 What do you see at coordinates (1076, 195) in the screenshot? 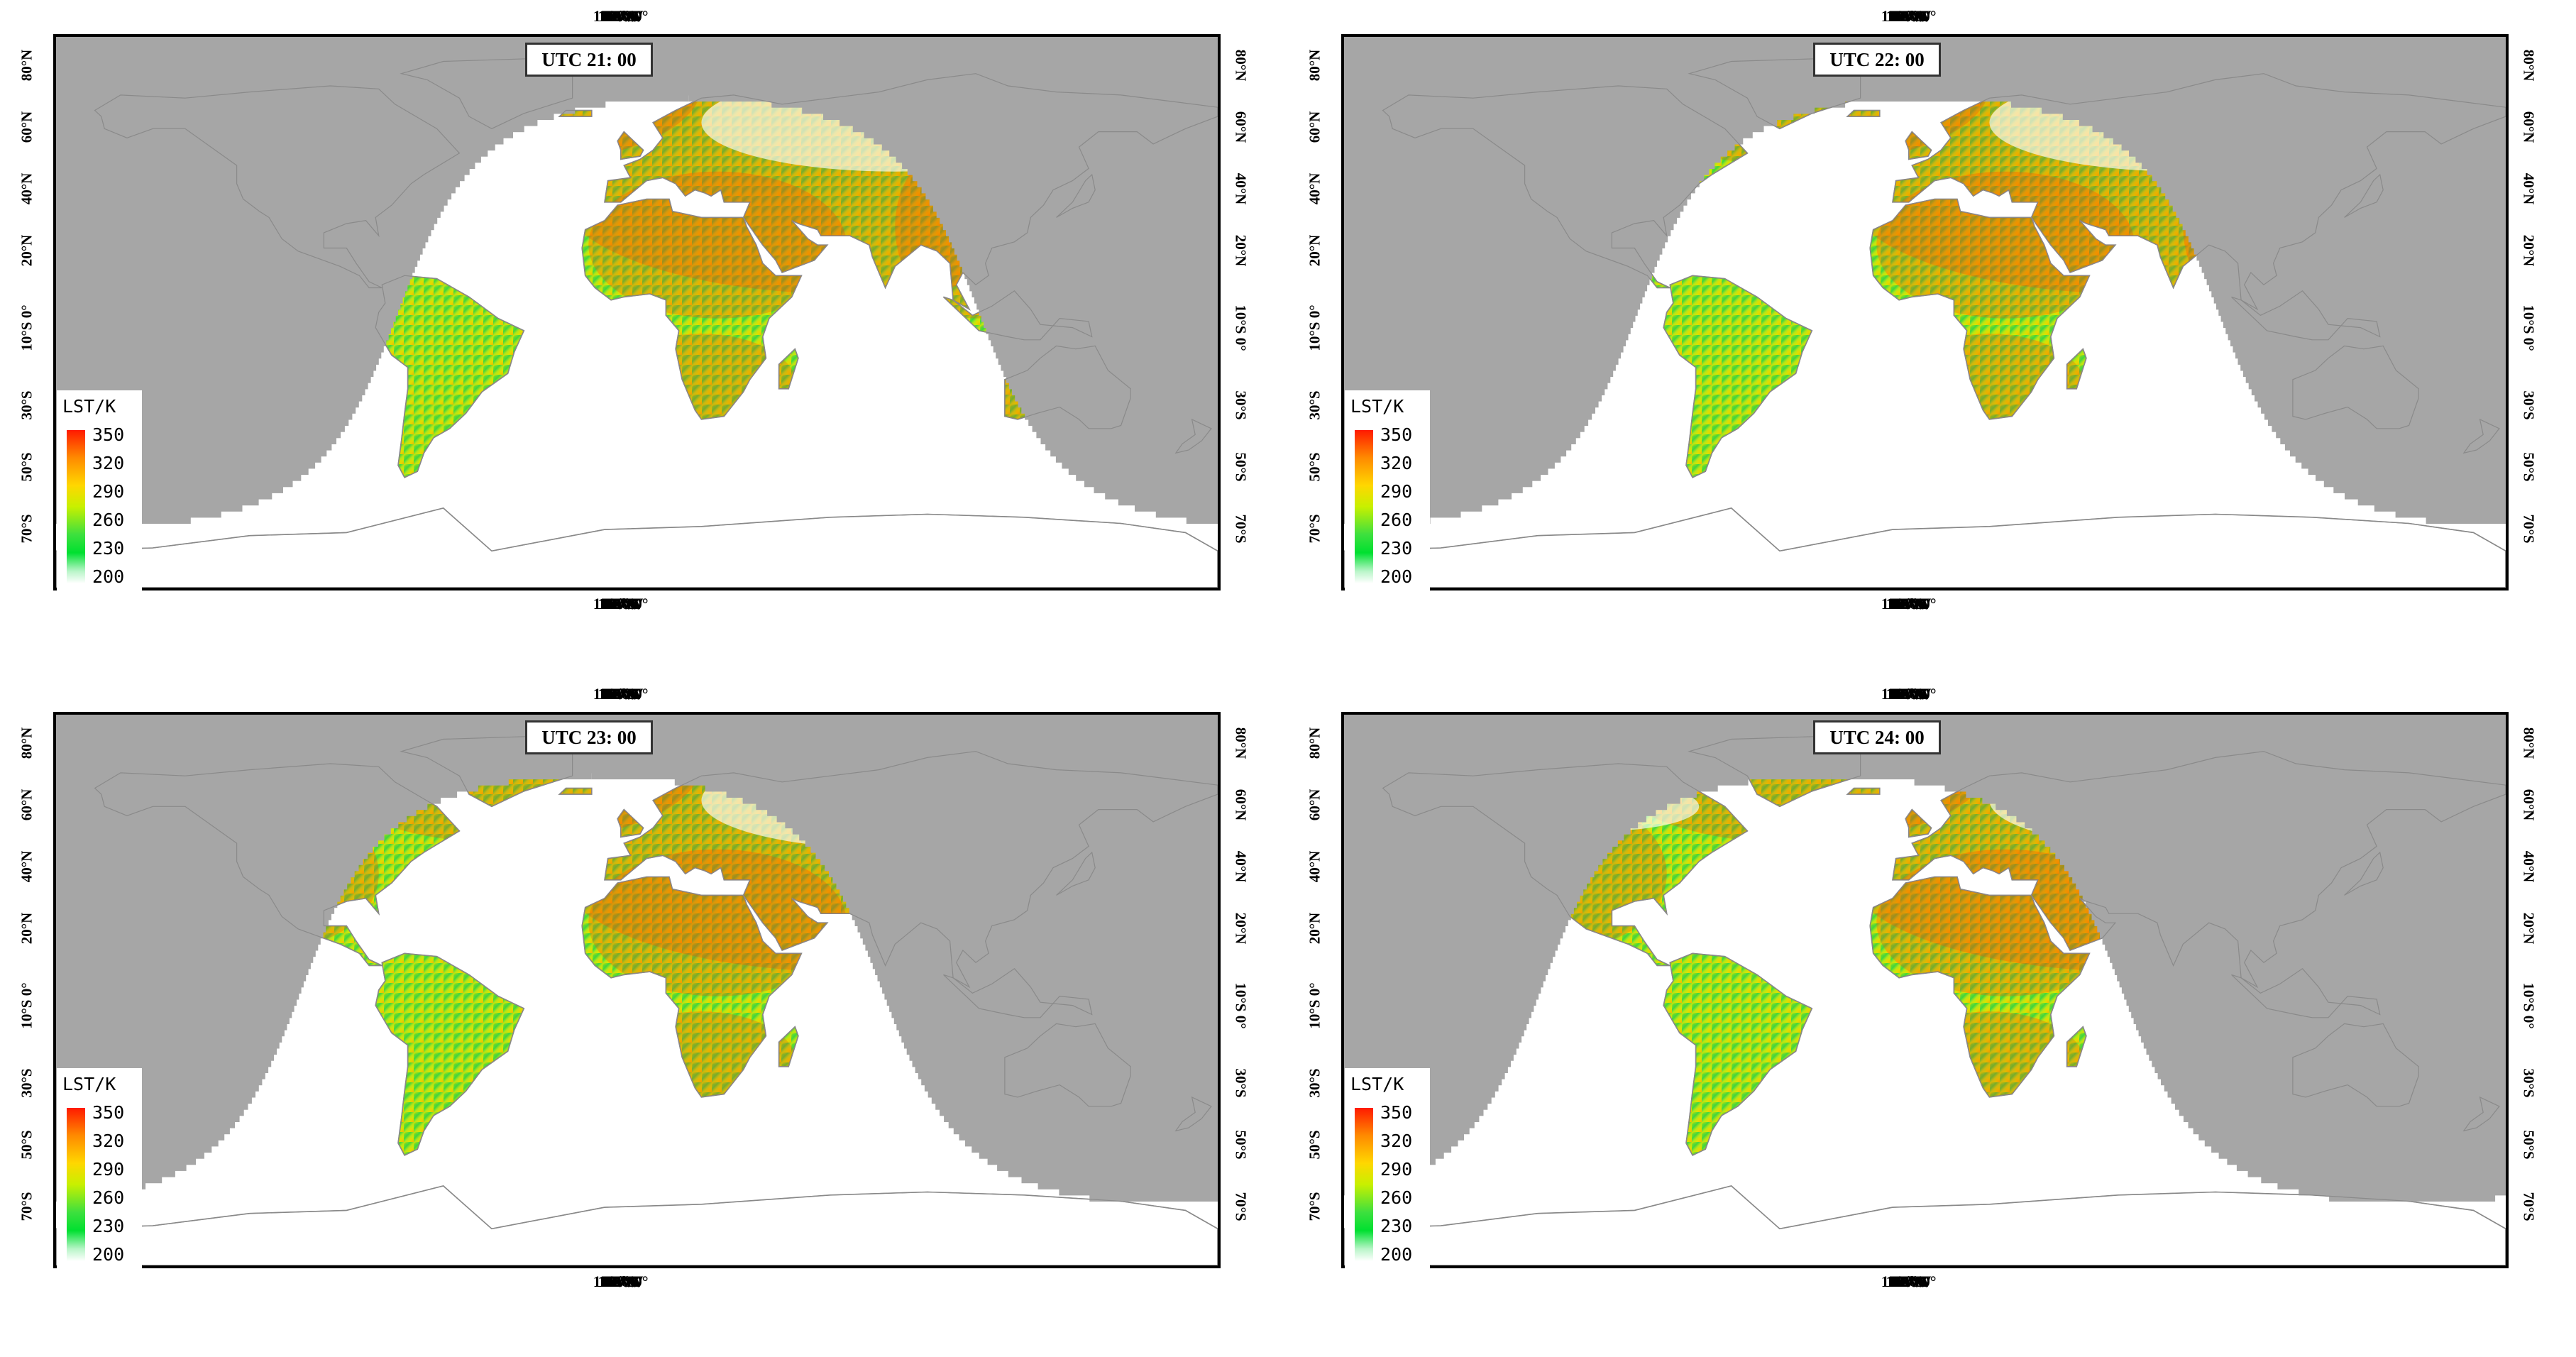
I see `coastline-japan` at bounding box center [1076, 195].